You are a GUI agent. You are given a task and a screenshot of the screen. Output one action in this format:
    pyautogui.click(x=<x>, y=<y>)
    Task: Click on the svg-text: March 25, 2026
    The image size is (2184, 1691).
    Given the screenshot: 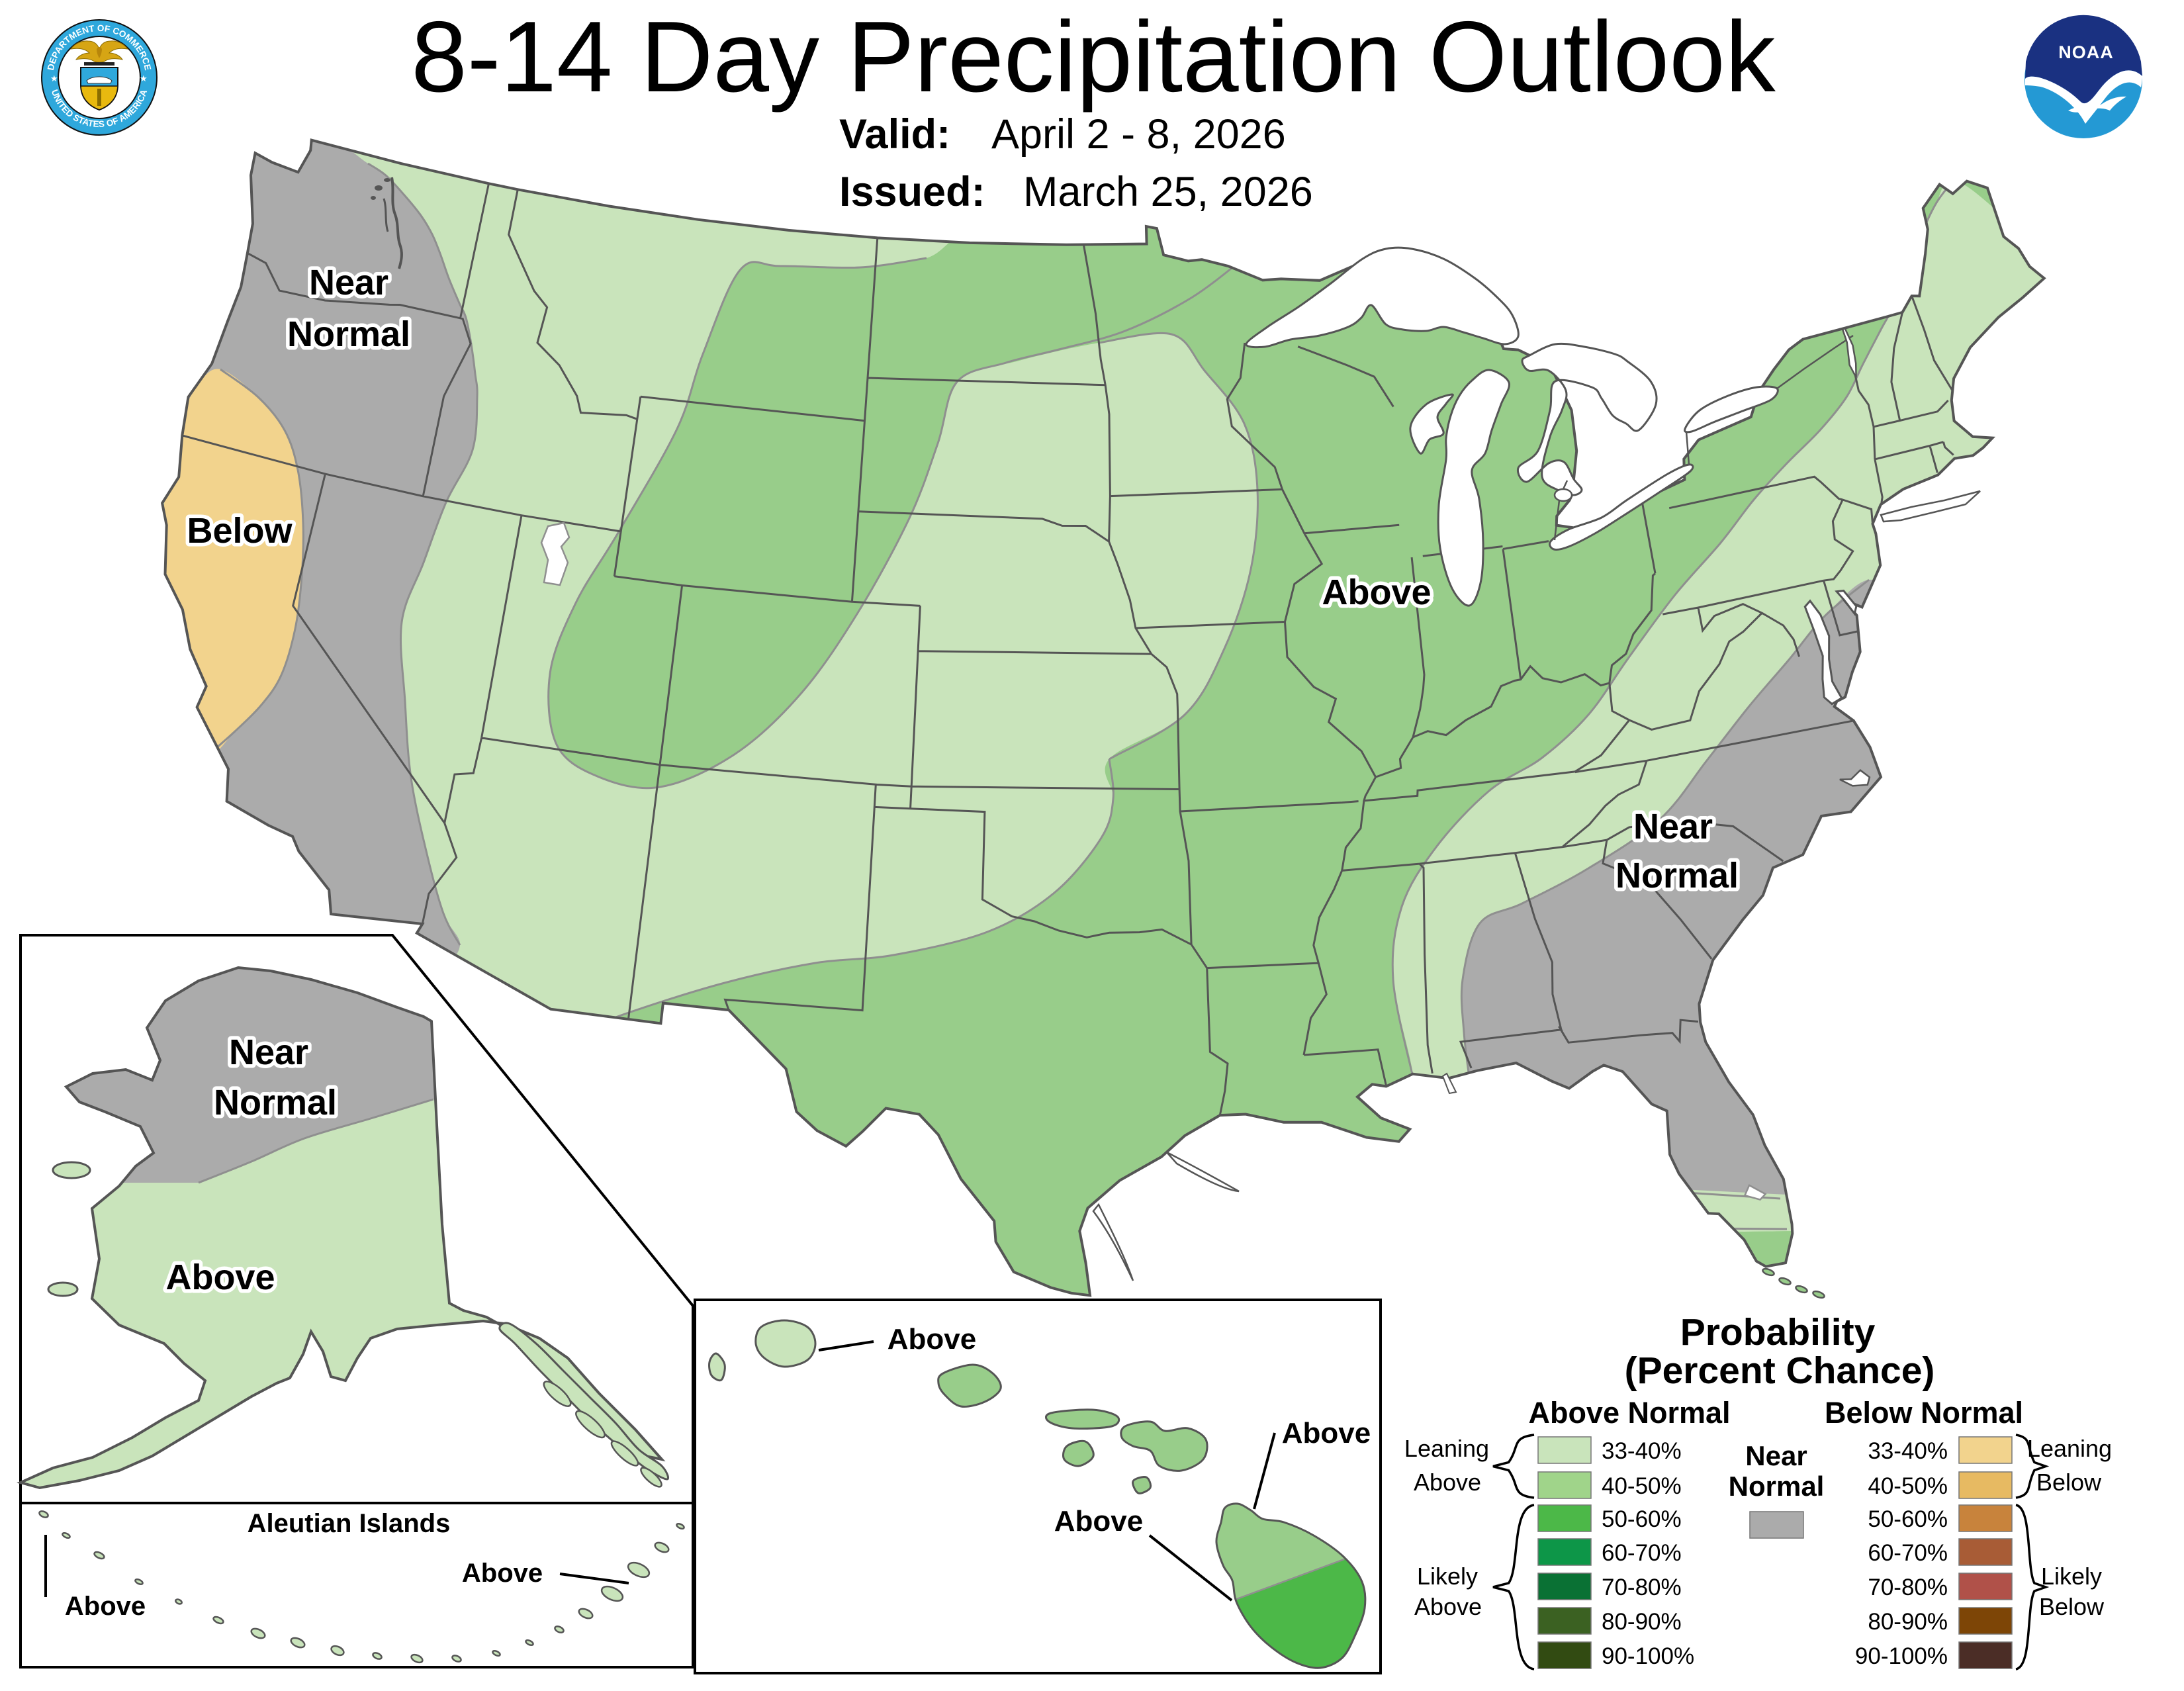 What is the action you would take?
    pyautogui.click(x=1168, y=192)
    